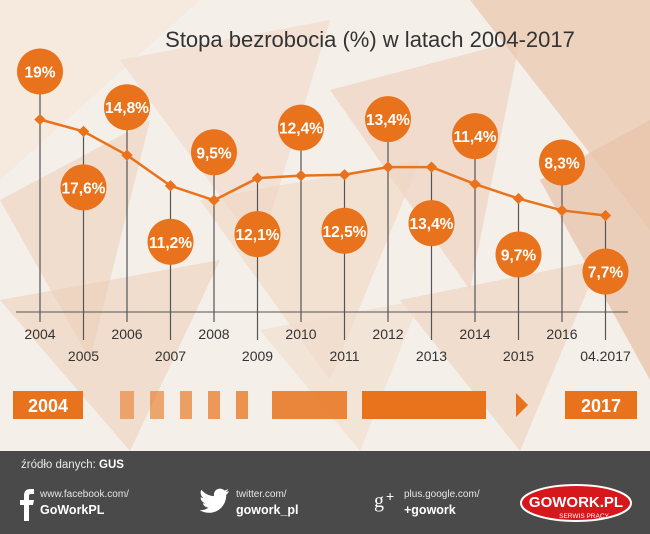  What do you see at coordinates (379, 501) in the screenshot?
I see `svg-text: g` at bounding box center [379, 501].